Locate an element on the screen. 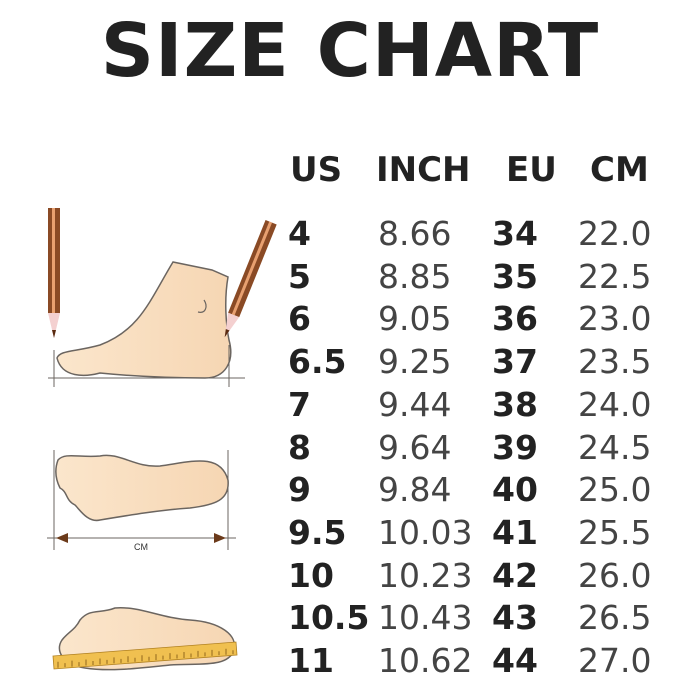 The image size is (700, 700). cell-cm: 23.5 is located at coordinates (615, 362).